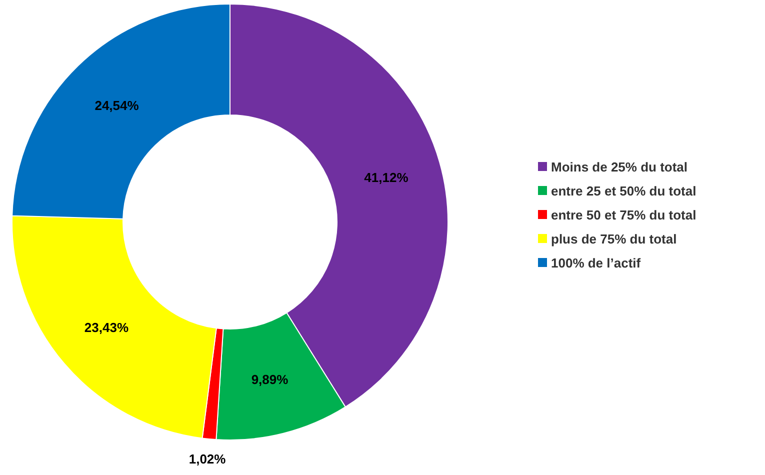 Image resolution: width=765 pixels, height=475 pixels. I want to click on legend-label: entre 25 et 50% du total, so click(623, 191).